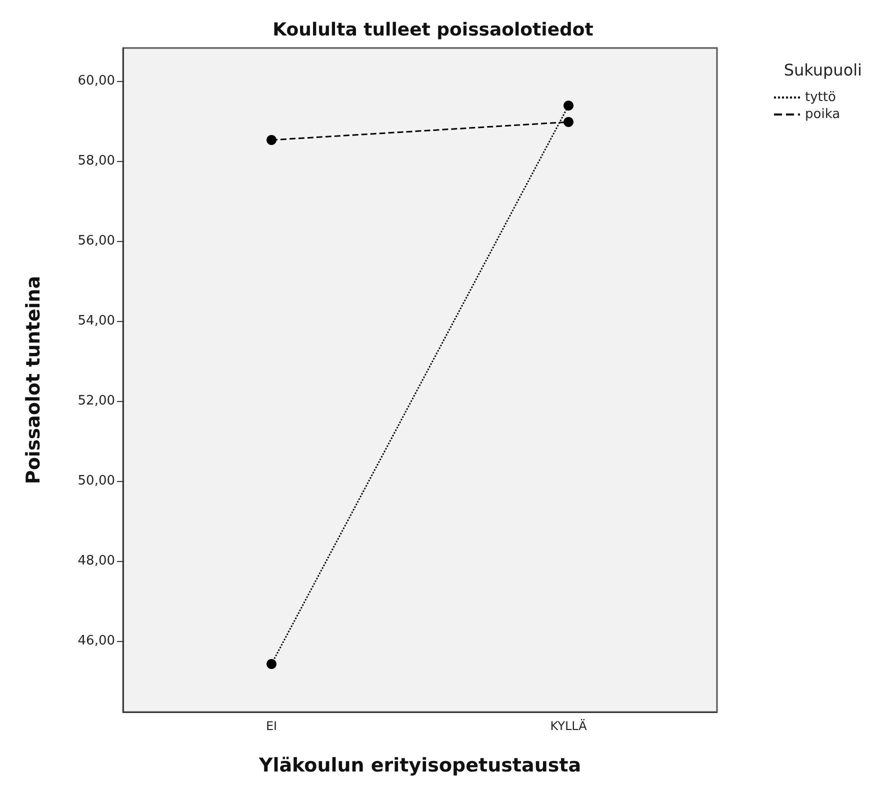 This screenshot has width=880, height=796. Describe the element at coordinates (96, 481) in the screenshot. I see `y-tick-label: 50,00` at that location.